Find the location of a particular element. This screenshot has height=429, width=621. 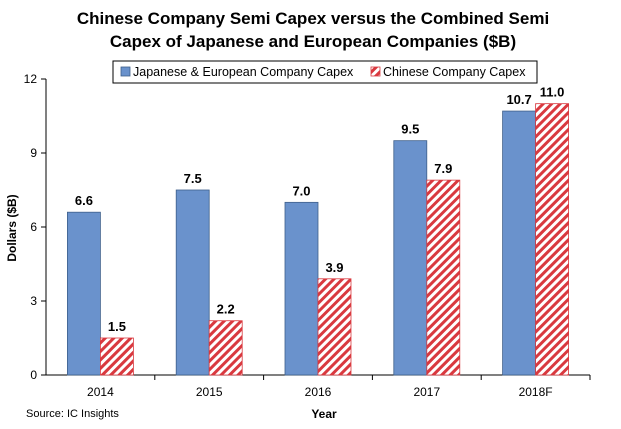

data-label-chinese-2015: 2.2 is located at coordinates (226, 309).